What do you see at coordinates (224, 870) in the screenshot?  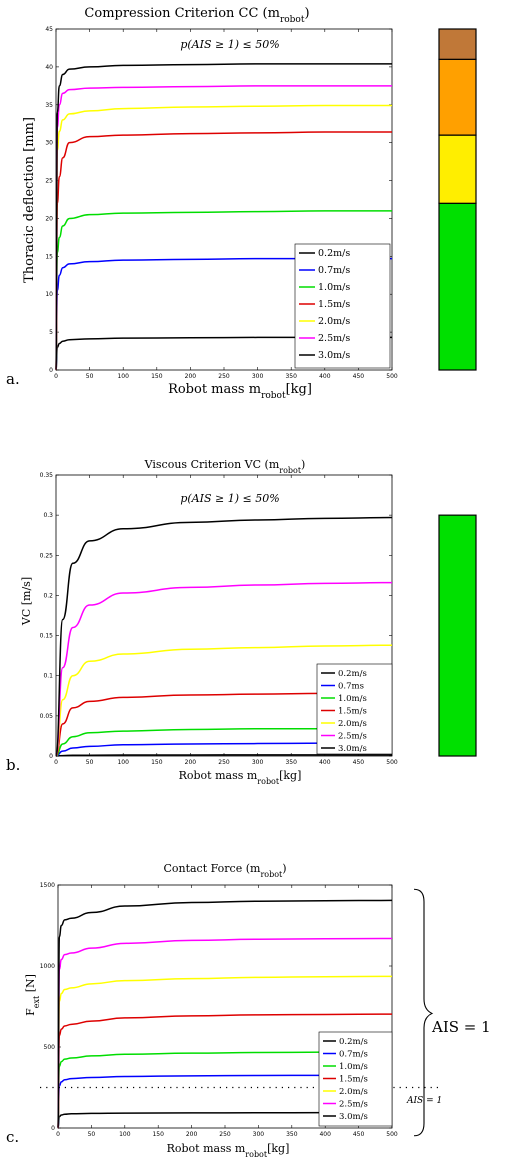 I see `chart-c-title: Contact Force (mrobot)` at bounding box center [224, 870].